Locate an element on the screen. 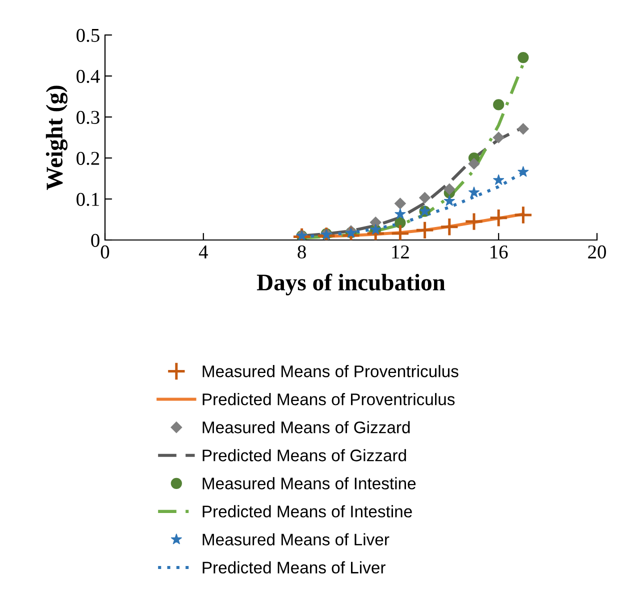 This screenshot has height=606, width=617. y-tick-label: 0.3 is located at coordinates (88, 117).